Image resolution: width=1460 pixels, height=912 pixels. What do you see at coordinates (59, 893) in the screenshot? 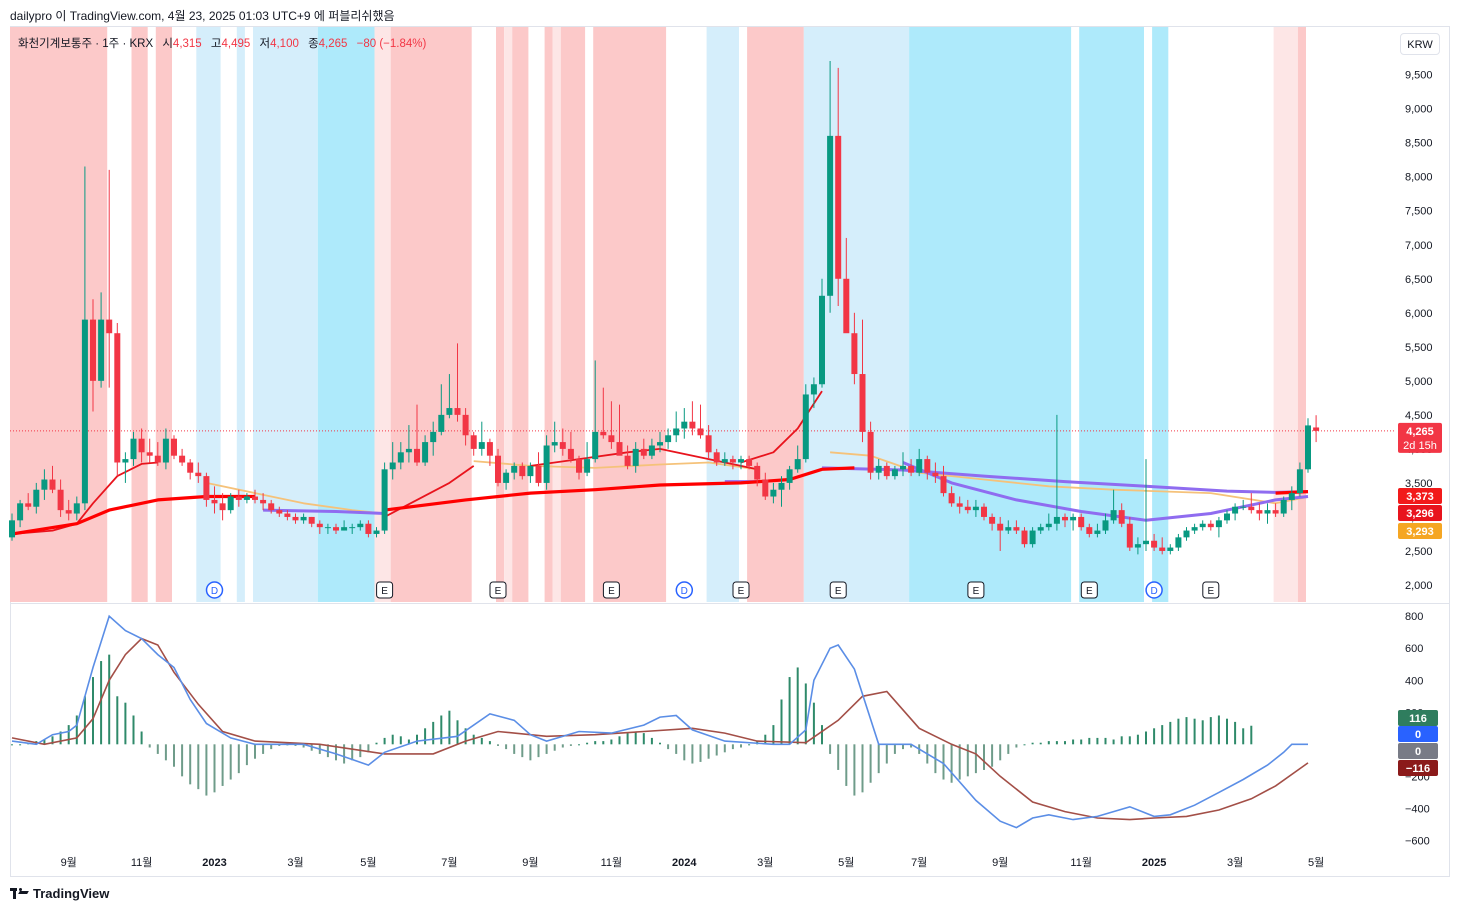
I see `tradingview-logo: TradingView` at bounding box center [59, 893].